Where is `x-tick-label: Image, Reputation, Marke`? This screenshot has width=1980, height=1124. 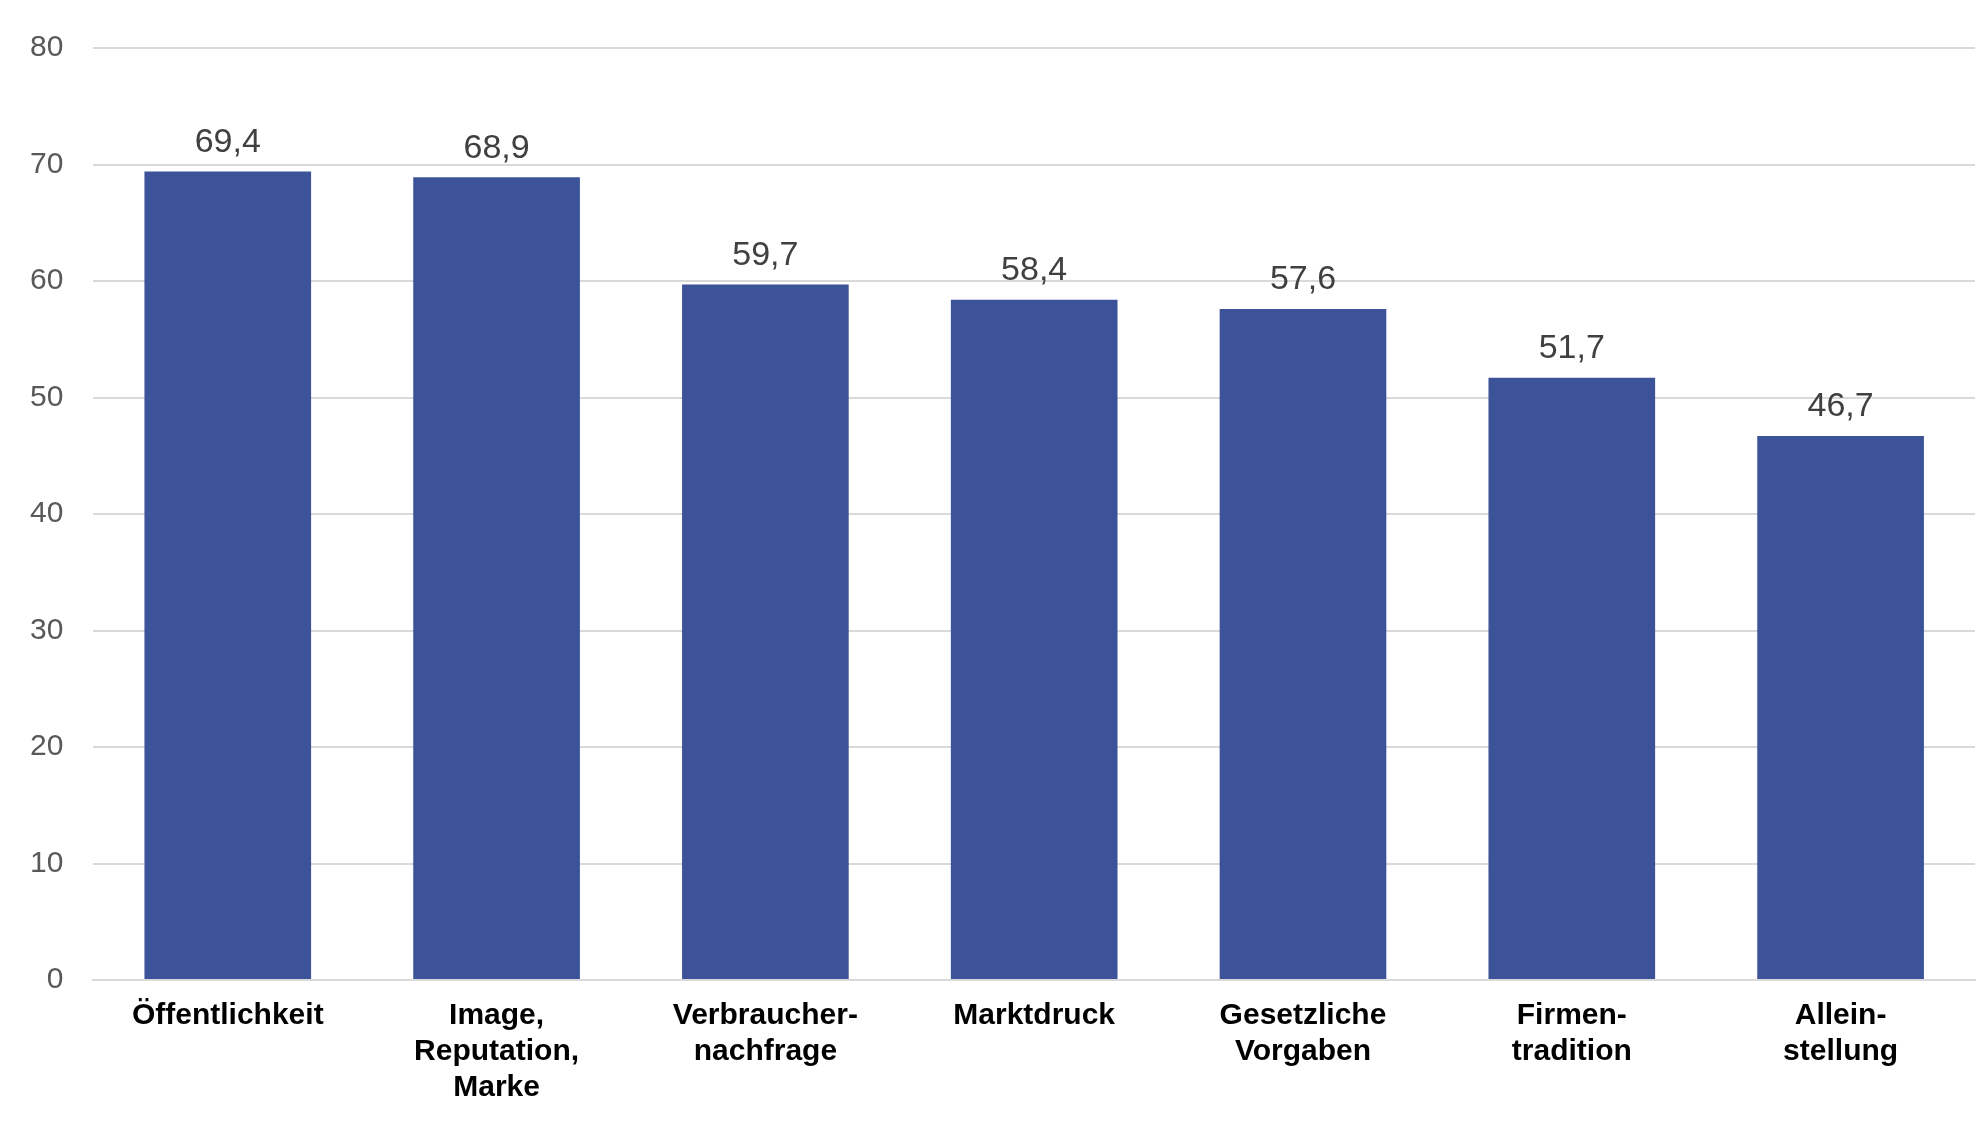 x-tick-label: Image, Reputation, Marke is located at coordinates (497, 1050).